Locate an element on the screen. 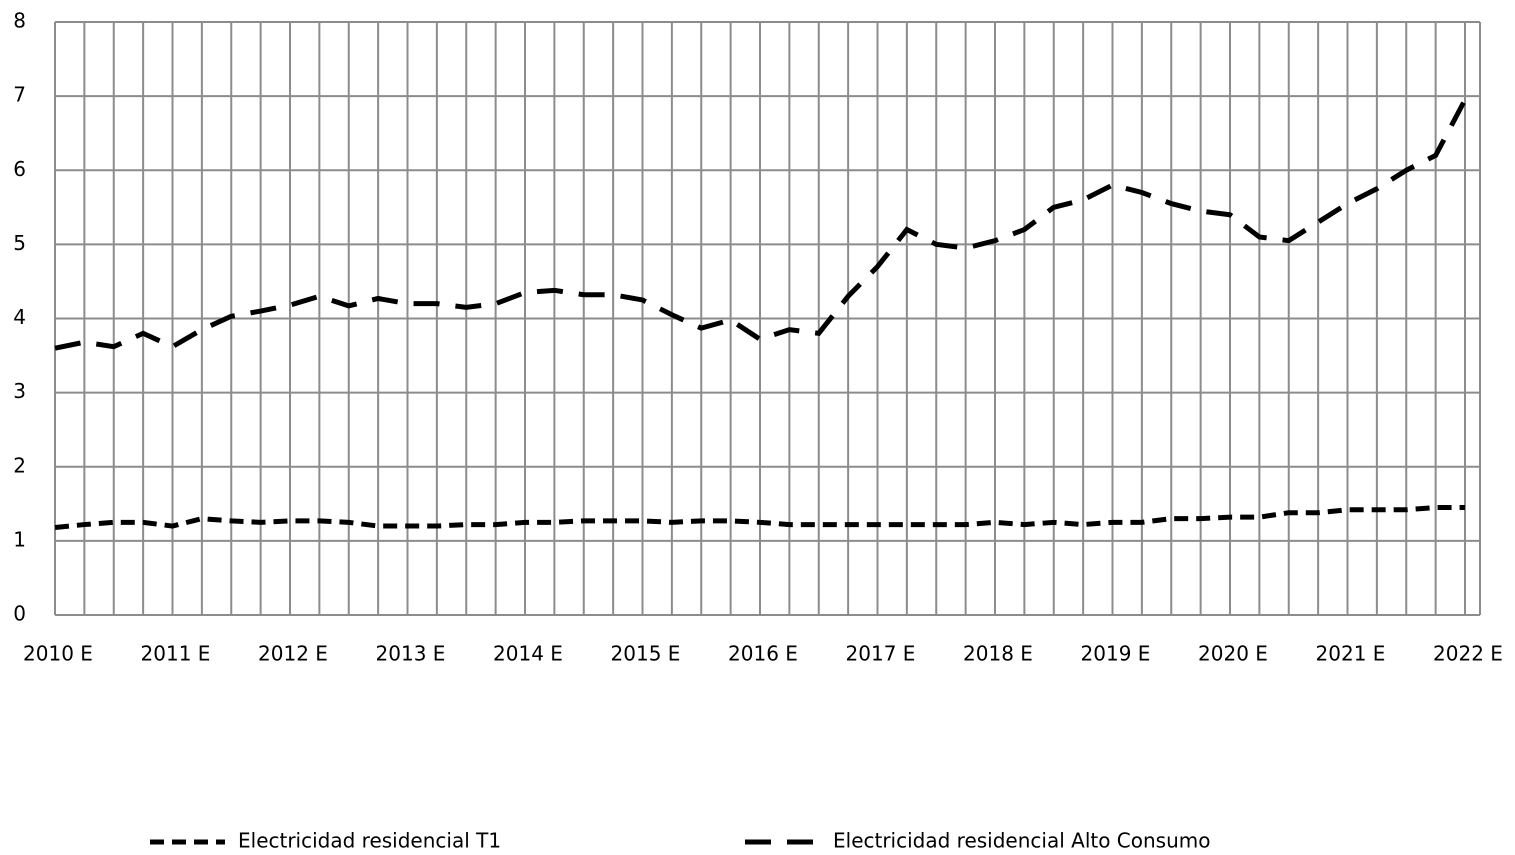  y-tick-label: 6 is located at coordinates (19, 169).